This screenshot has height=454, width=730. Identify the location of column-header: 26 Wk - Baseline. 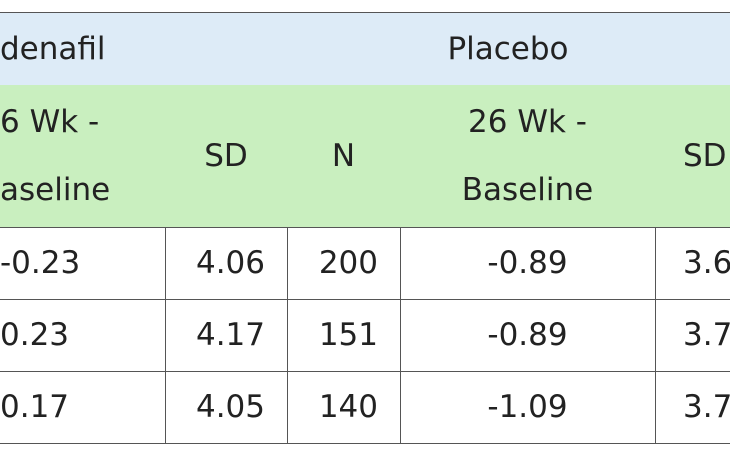
(528, 156).